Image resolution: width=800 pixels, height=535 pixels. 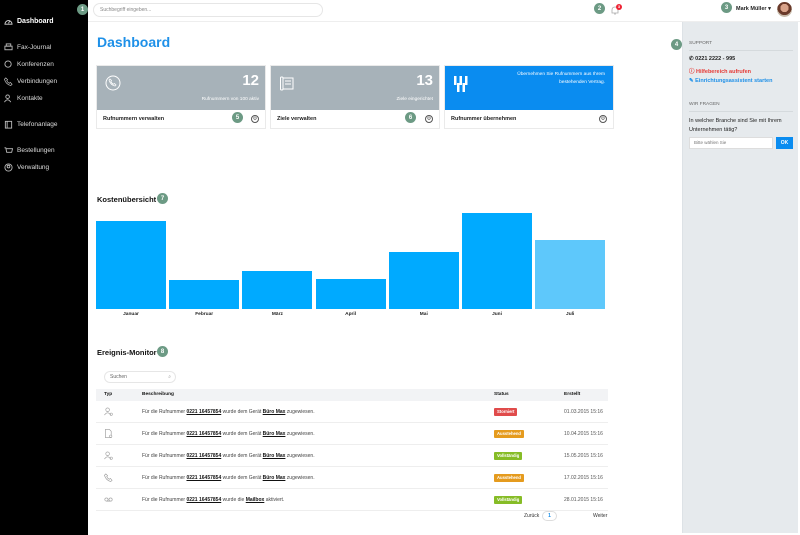 I want to click on section-title-monitor: Ereignis-Monitor, so click(x=127, y=352).